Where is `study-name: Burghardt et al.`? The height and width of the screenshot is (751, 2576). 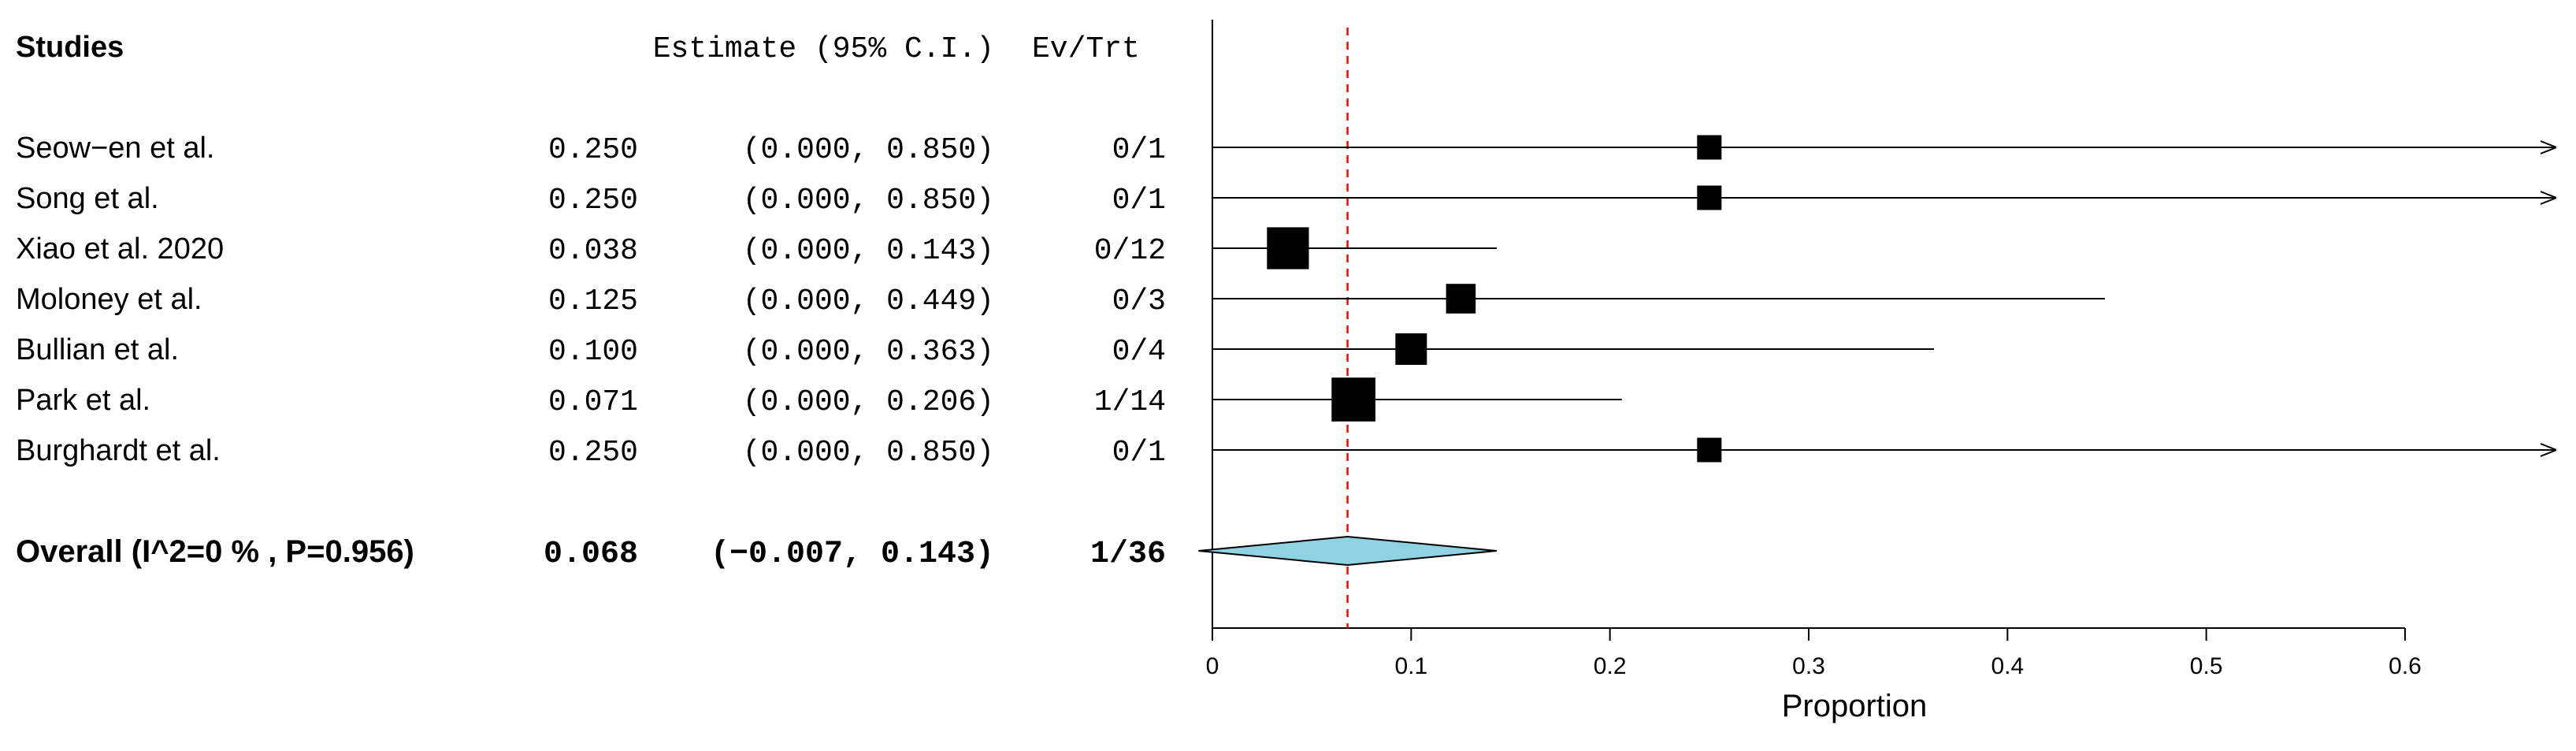 study-name: Burghardt et al. is located at coordinates (118, 450).